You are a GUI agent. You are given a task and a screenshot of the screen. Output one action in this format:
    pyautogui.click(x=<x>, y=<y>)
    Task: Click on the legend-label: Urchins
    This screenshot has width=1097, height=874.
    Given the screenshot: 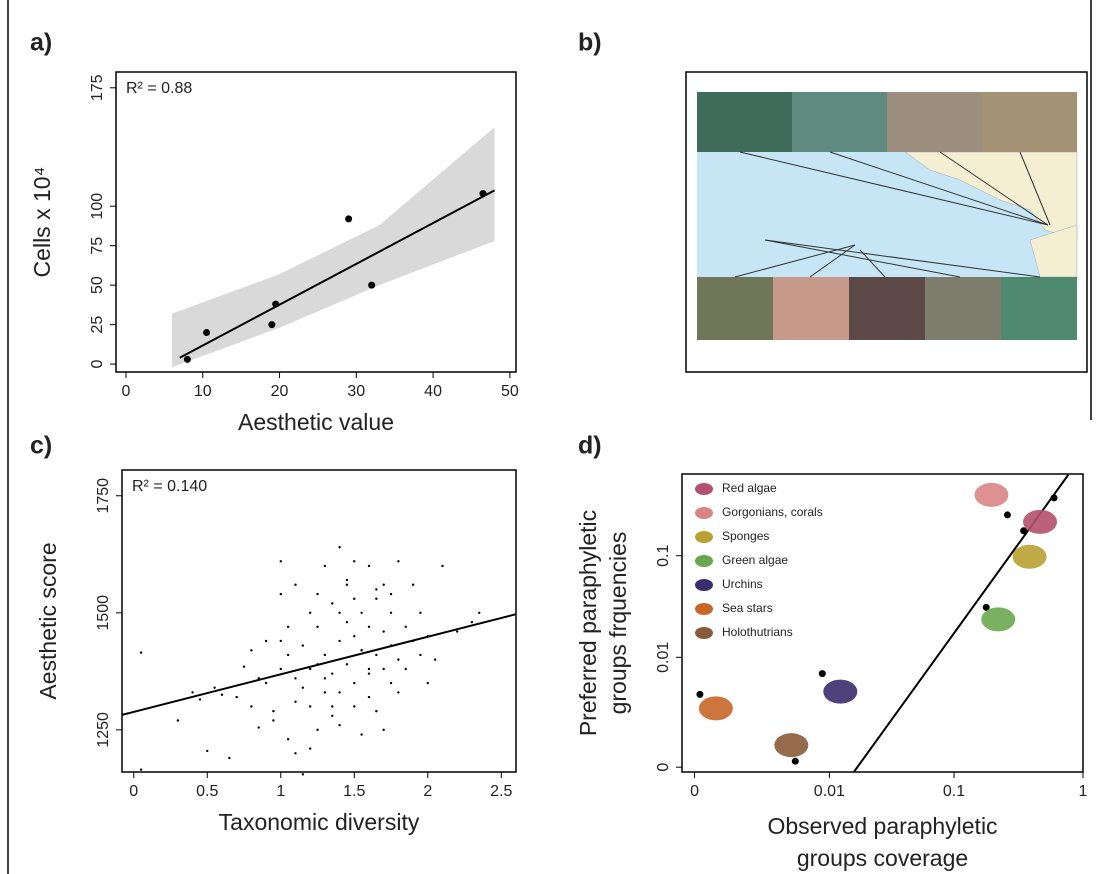 What is the action you would take?
    pyautogui.click(x=742, y=584)
    